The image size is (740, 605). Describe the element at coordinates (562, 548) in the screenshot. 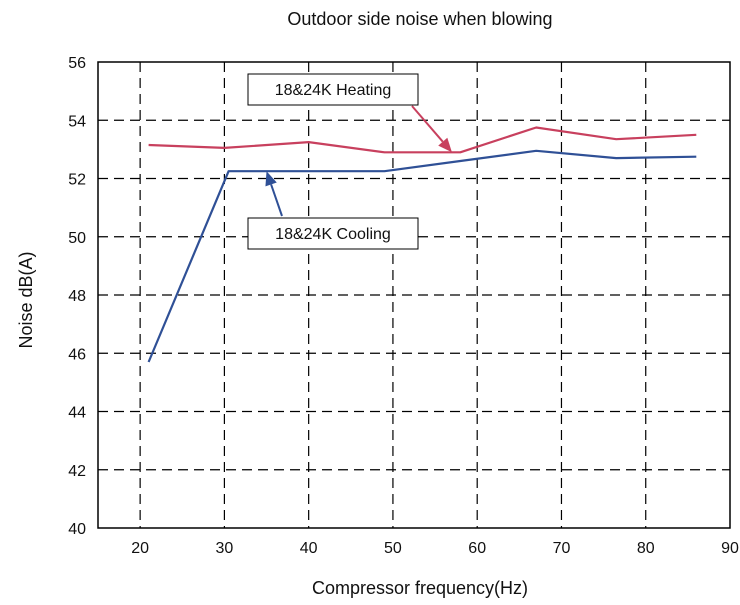

I see `x-tick-label: 70` at that location.